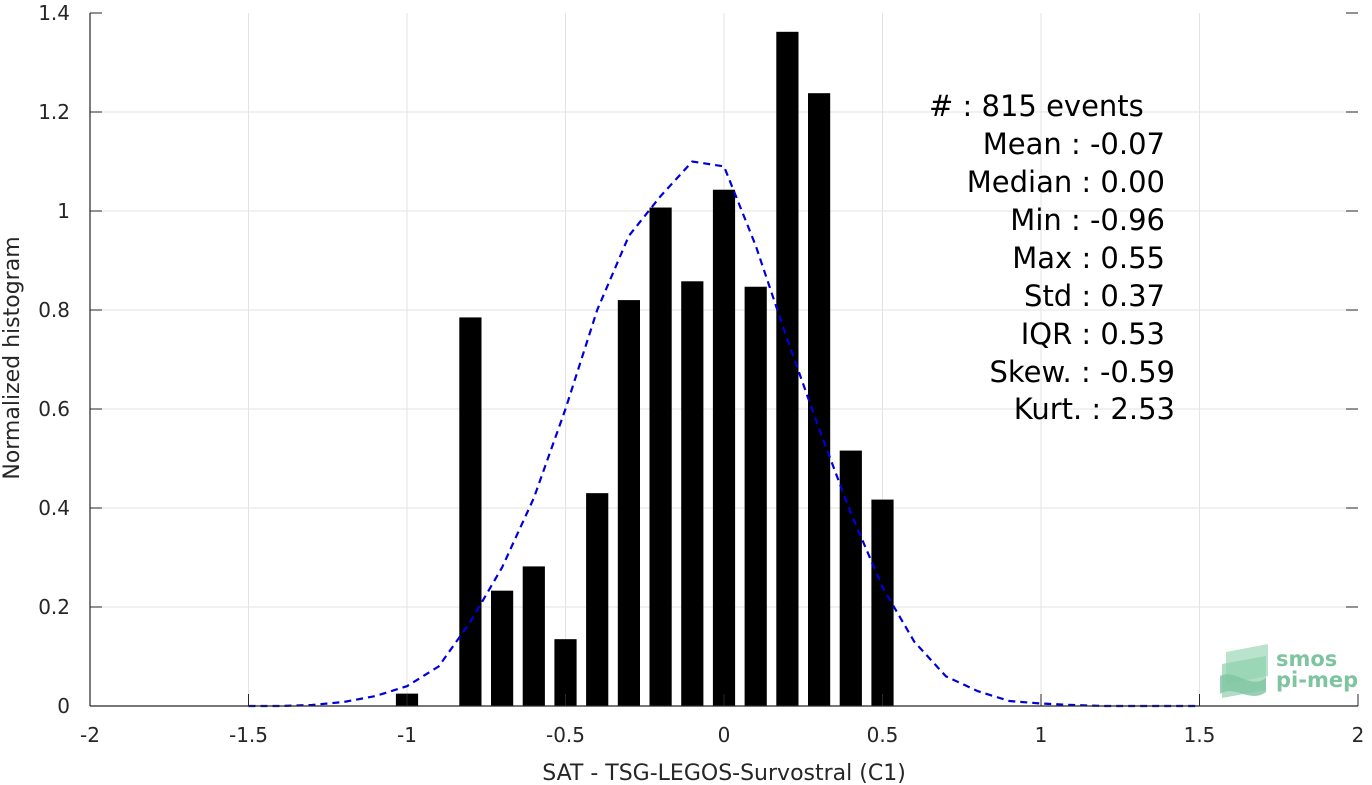  Describe the element at coordinates (407, 735) in the screenshot. I see `x-tick-label: -1` at that location.